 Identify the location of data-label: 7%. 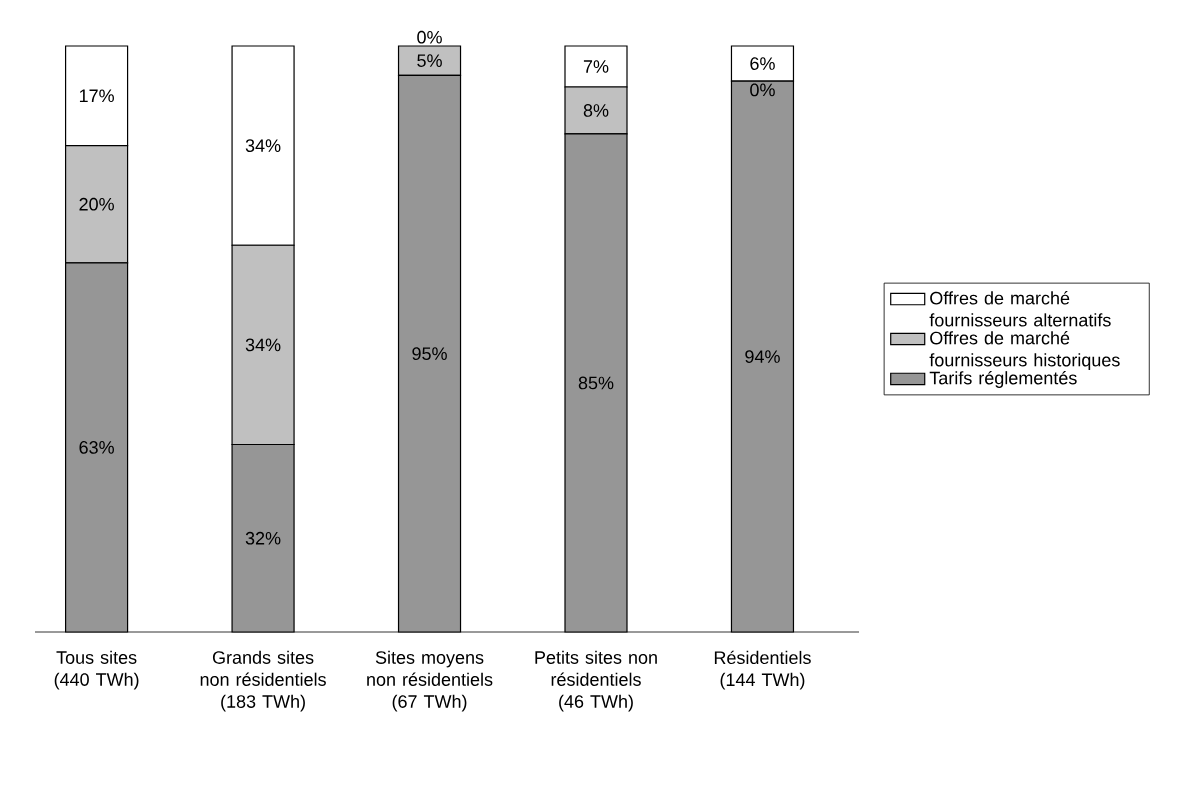
(596, 66).